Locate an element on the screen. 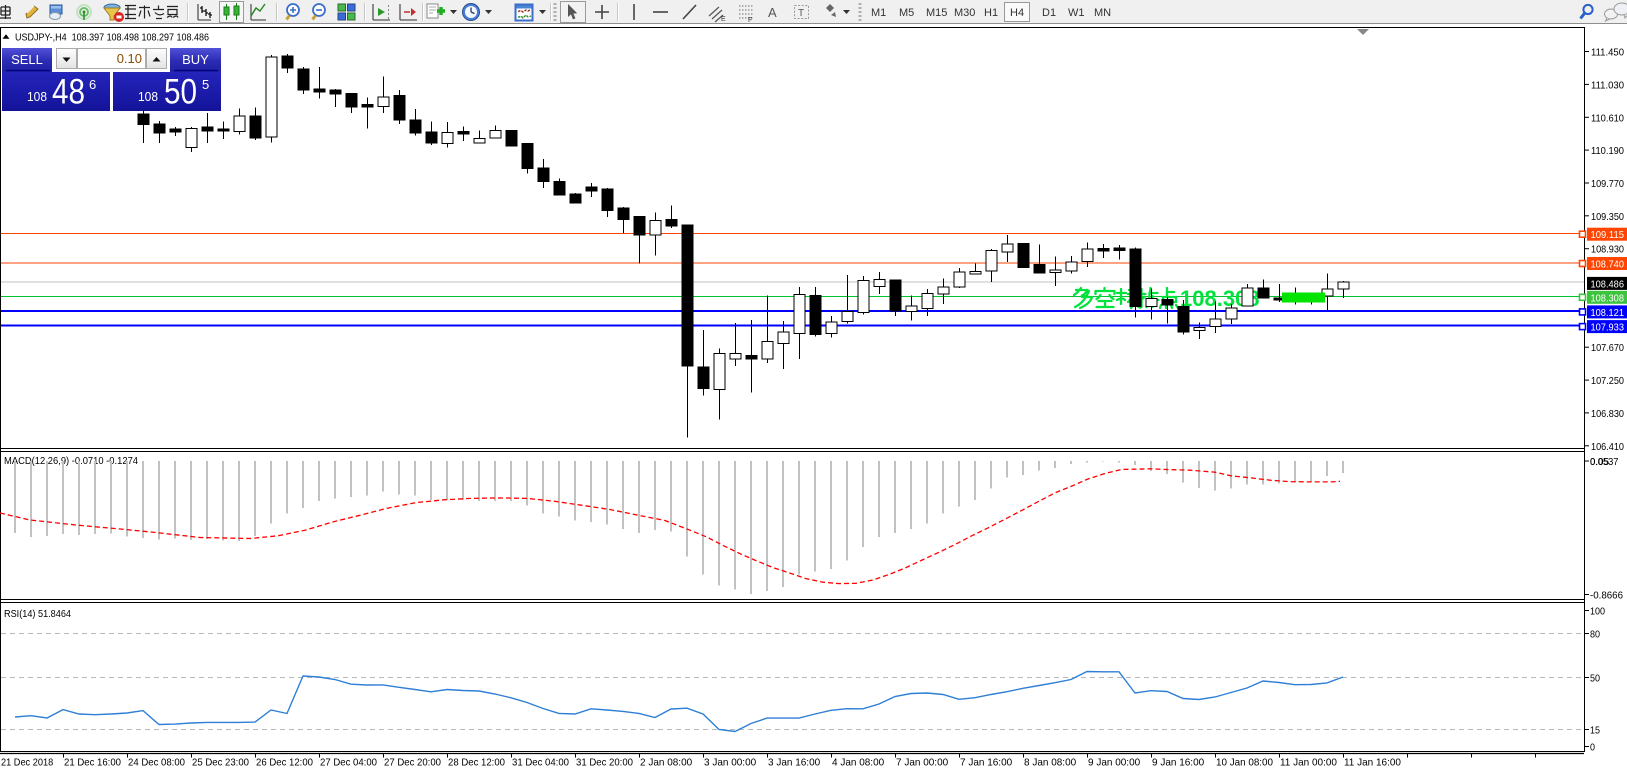  svg-text: 106.410 is located at coordinates (1607, 447).